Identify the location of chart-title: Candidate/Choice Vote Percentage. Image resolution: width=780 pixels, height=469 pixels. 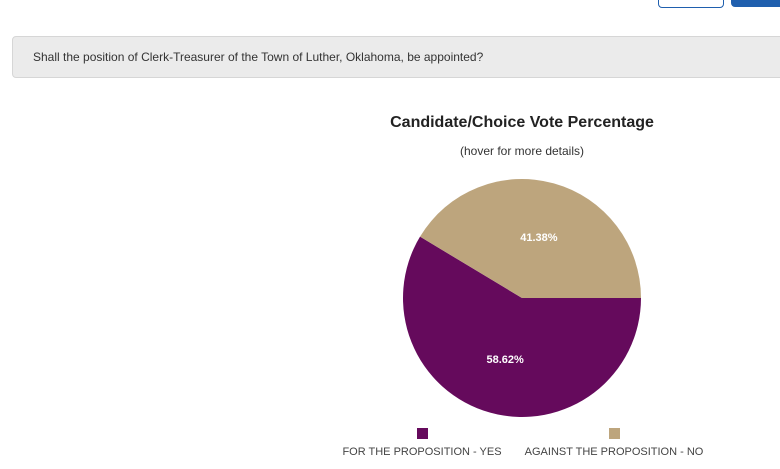
(522, 122).